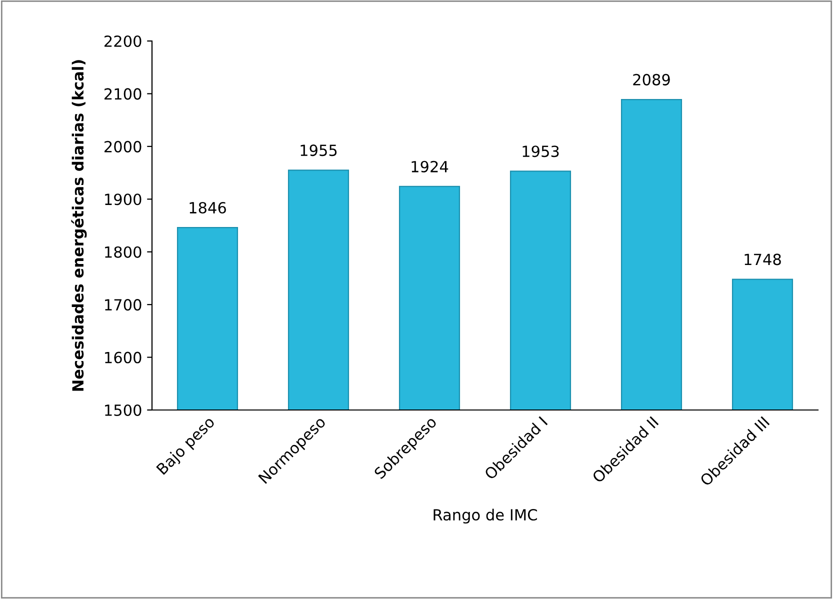 This screenshot has width=833, height=599. What do you see at coordinates (123, 252) in the screenshot?
I see `y-tick-label: 1800` at bounding box center [123, 252].